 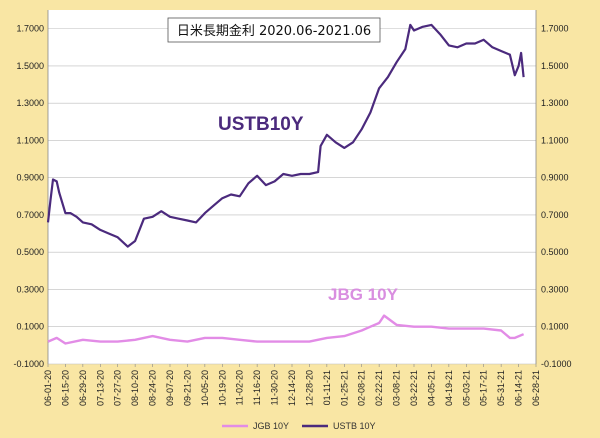 What do you see at coordinates (555, 178) in the screenshot?
I see `y-tick-label-right: 0.9000` at bounding box center [555, 178].